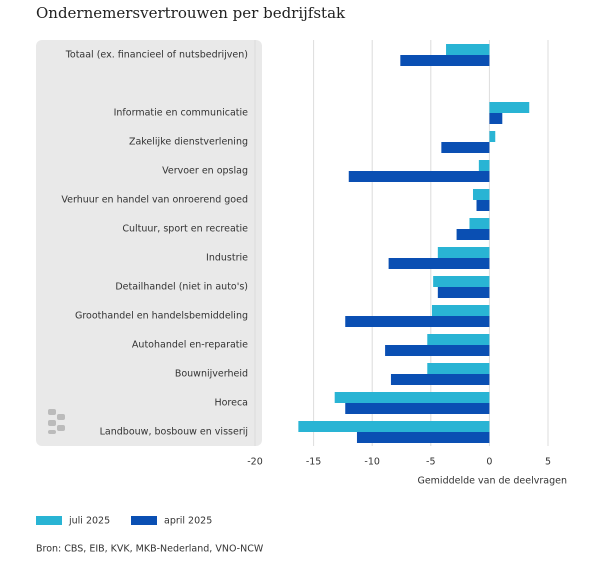 The height and width of the screenshot is (568, 593). What do you see at coordinates (227, 258) in the screenshot?
I see `y-tick-label: Industrie` at bounding box center [227, 258].